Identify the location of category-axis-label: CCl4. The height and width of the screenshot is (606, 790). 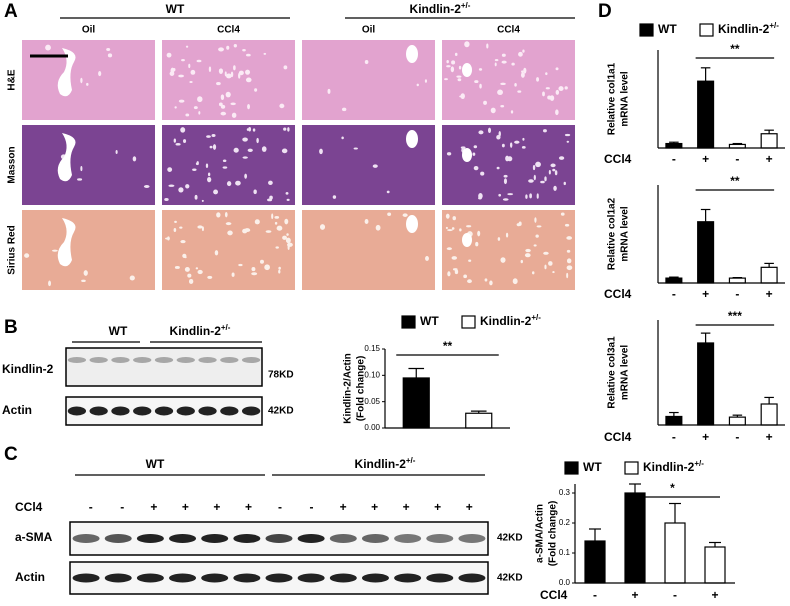
(618, 294).